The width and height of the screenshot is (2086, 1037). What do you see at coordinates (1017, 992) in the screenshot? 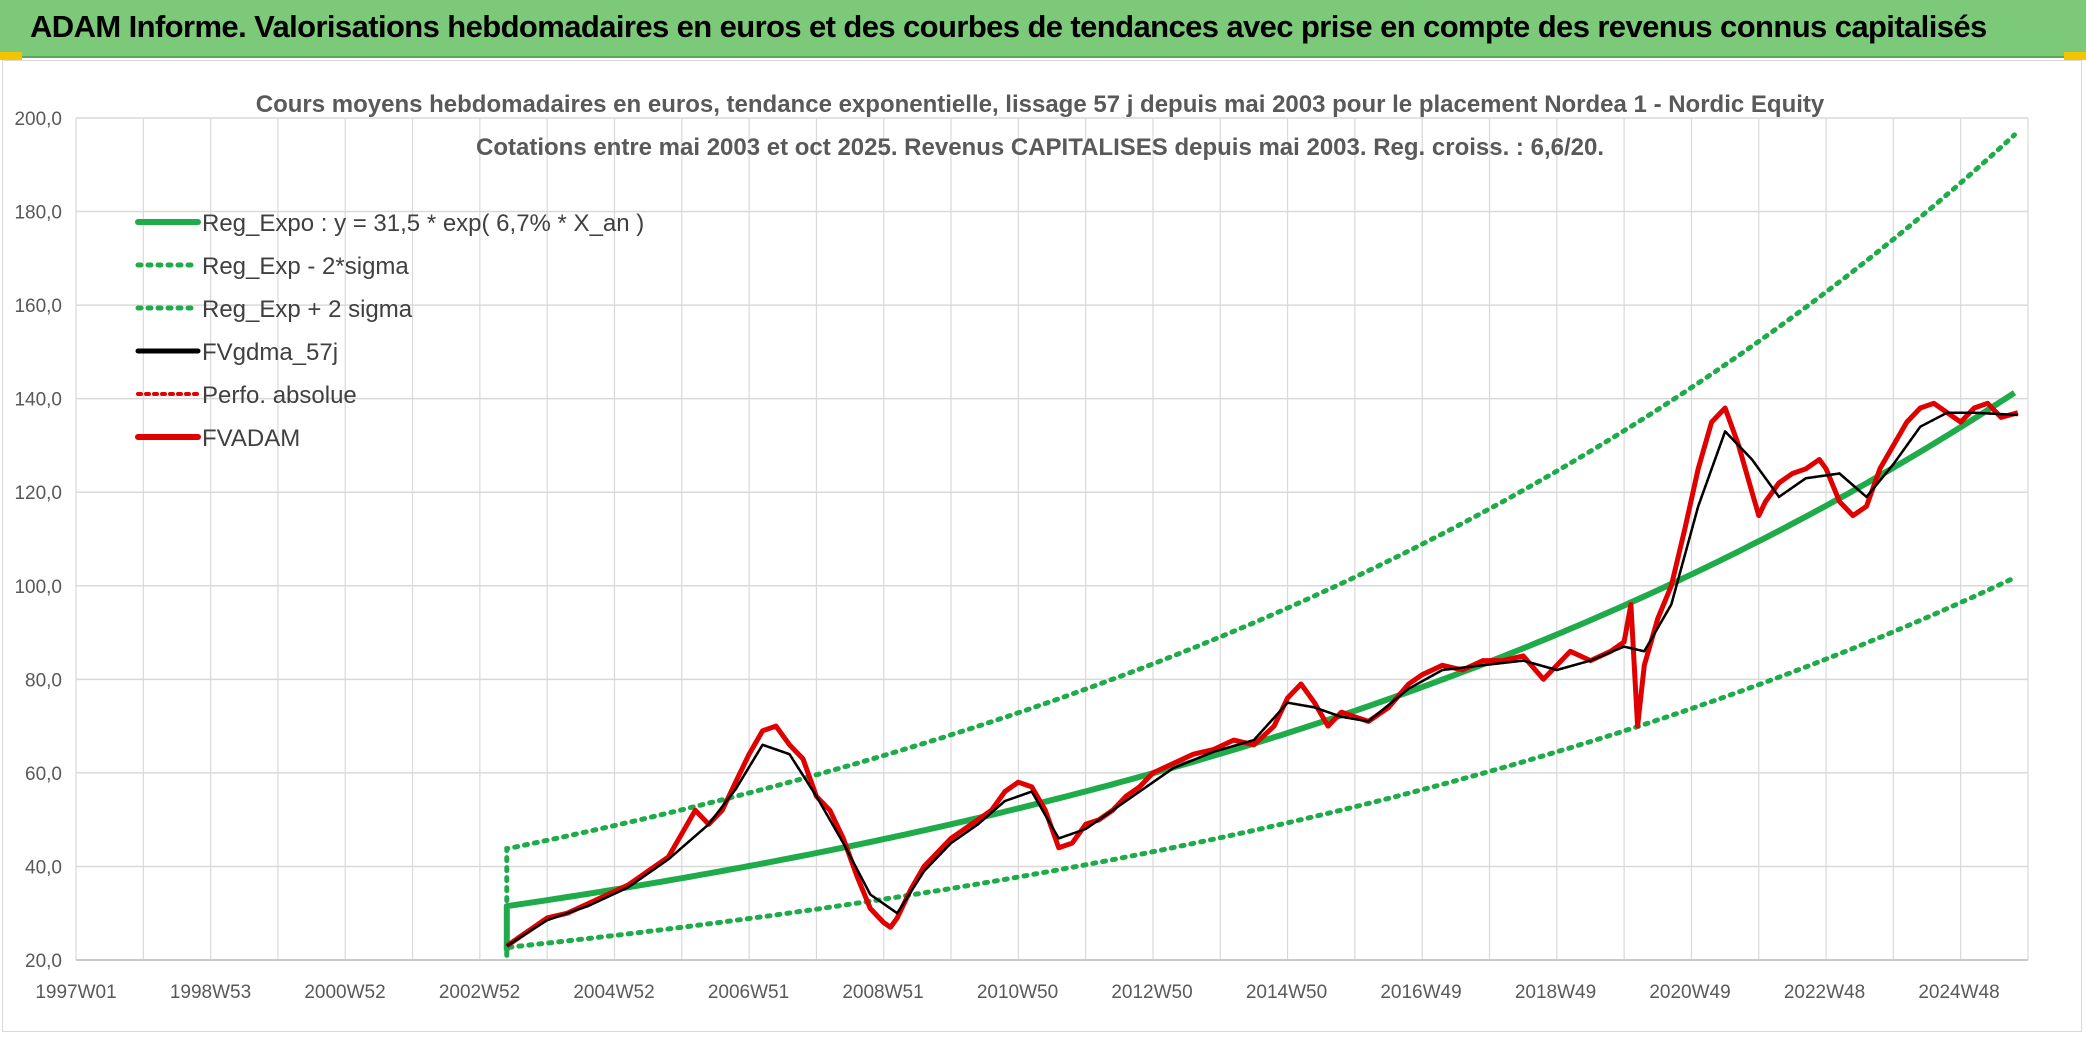
I see `x-tick-label: 2010W50` at bounding box center [1017, 992].